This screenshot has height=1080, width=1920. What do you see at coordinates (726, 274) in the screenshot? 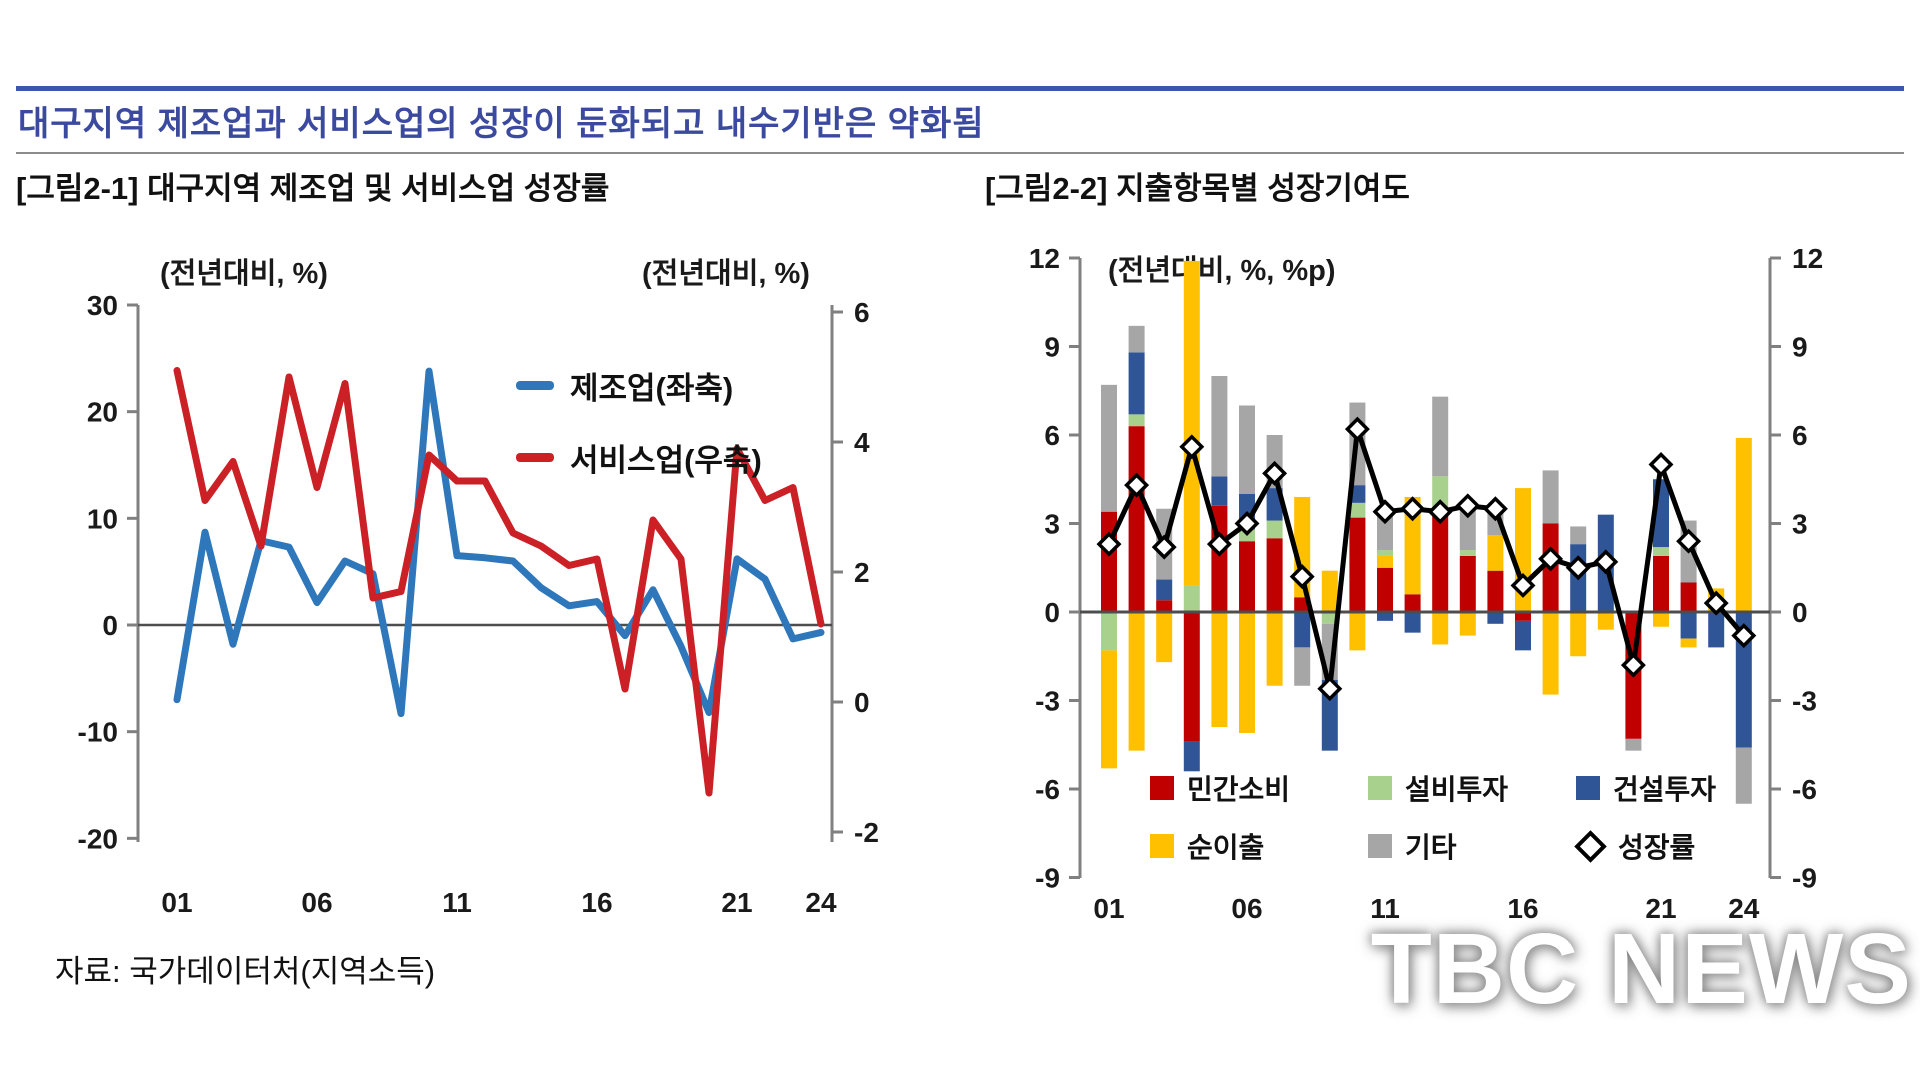
I see `fig1-right-axis-unit: (전년대비, %)` at bounding box center [726, 274].